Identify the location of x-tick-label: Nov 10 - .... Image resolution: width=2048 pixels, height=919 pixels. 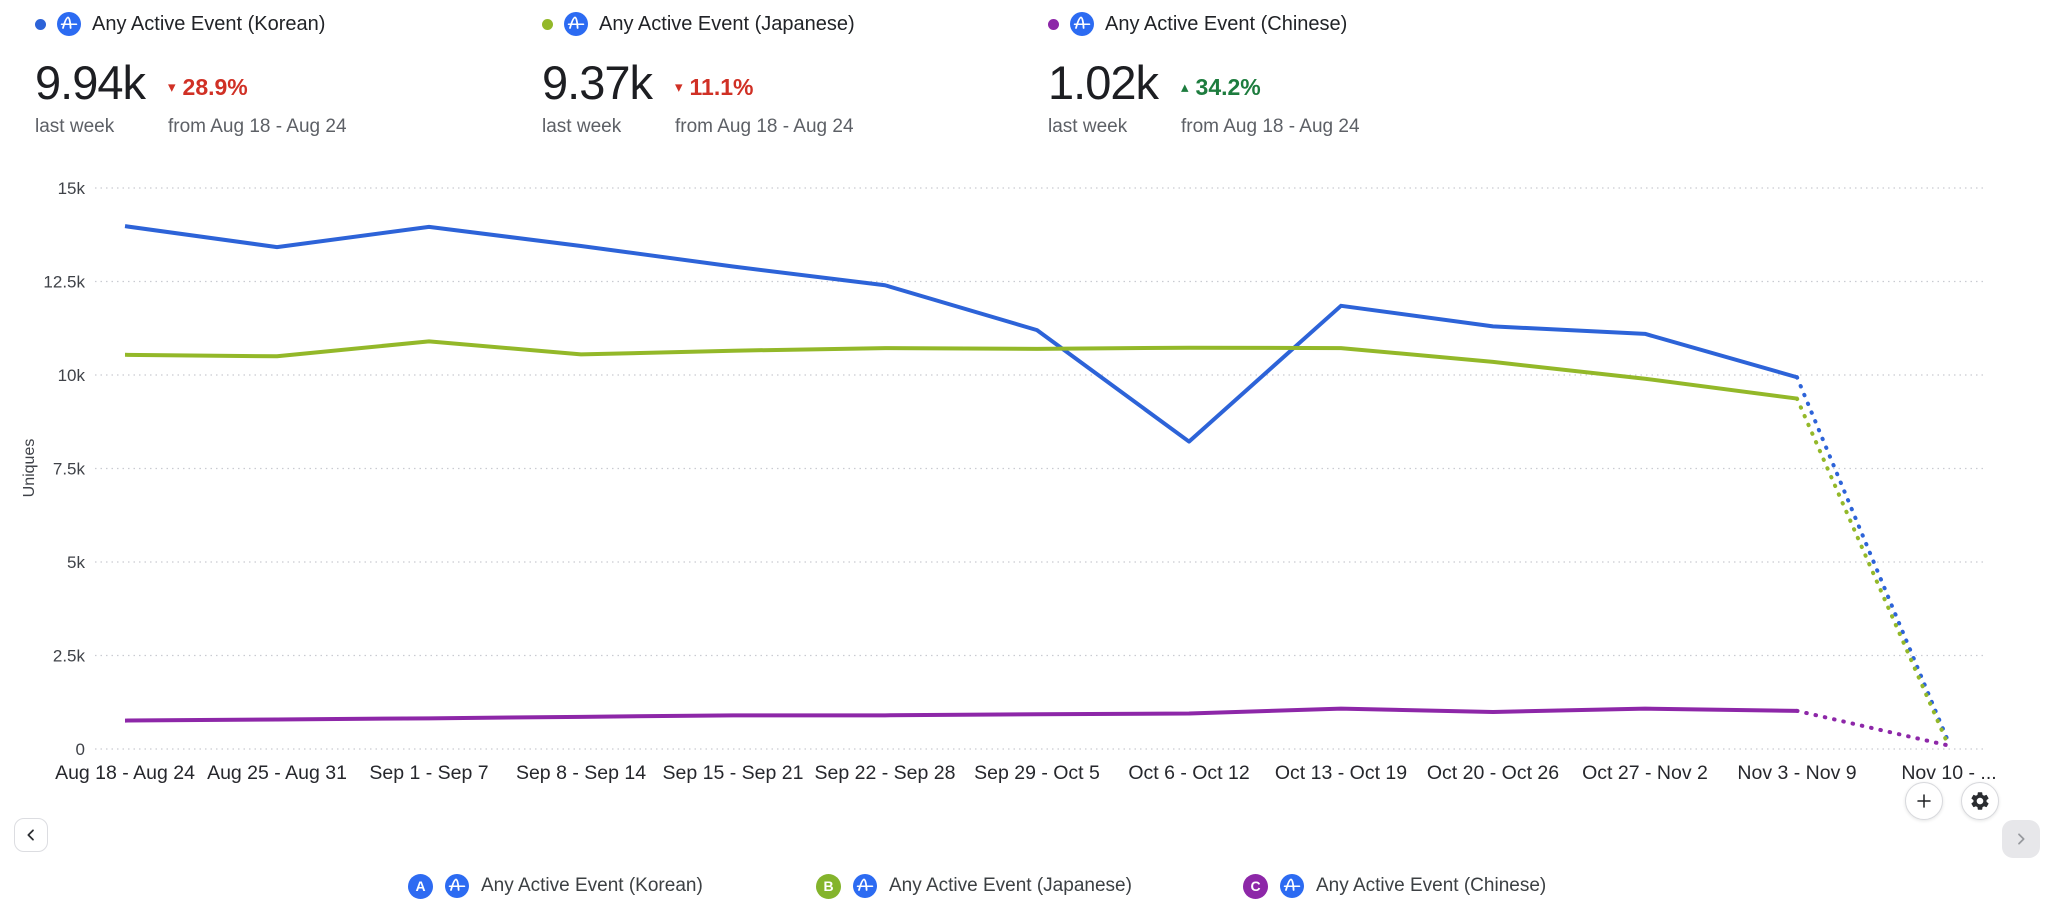
(1948, 773).